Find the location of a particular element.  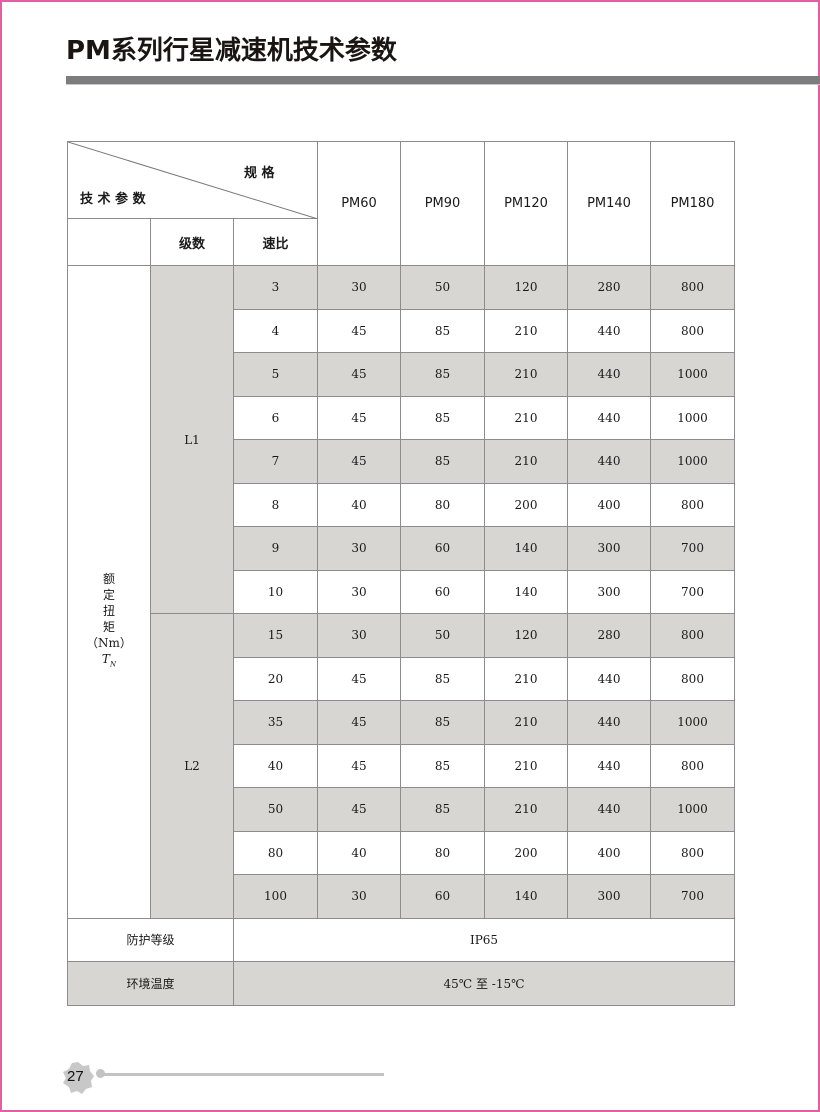

ratio-cell: 10 is located at coordinates (275, 591).